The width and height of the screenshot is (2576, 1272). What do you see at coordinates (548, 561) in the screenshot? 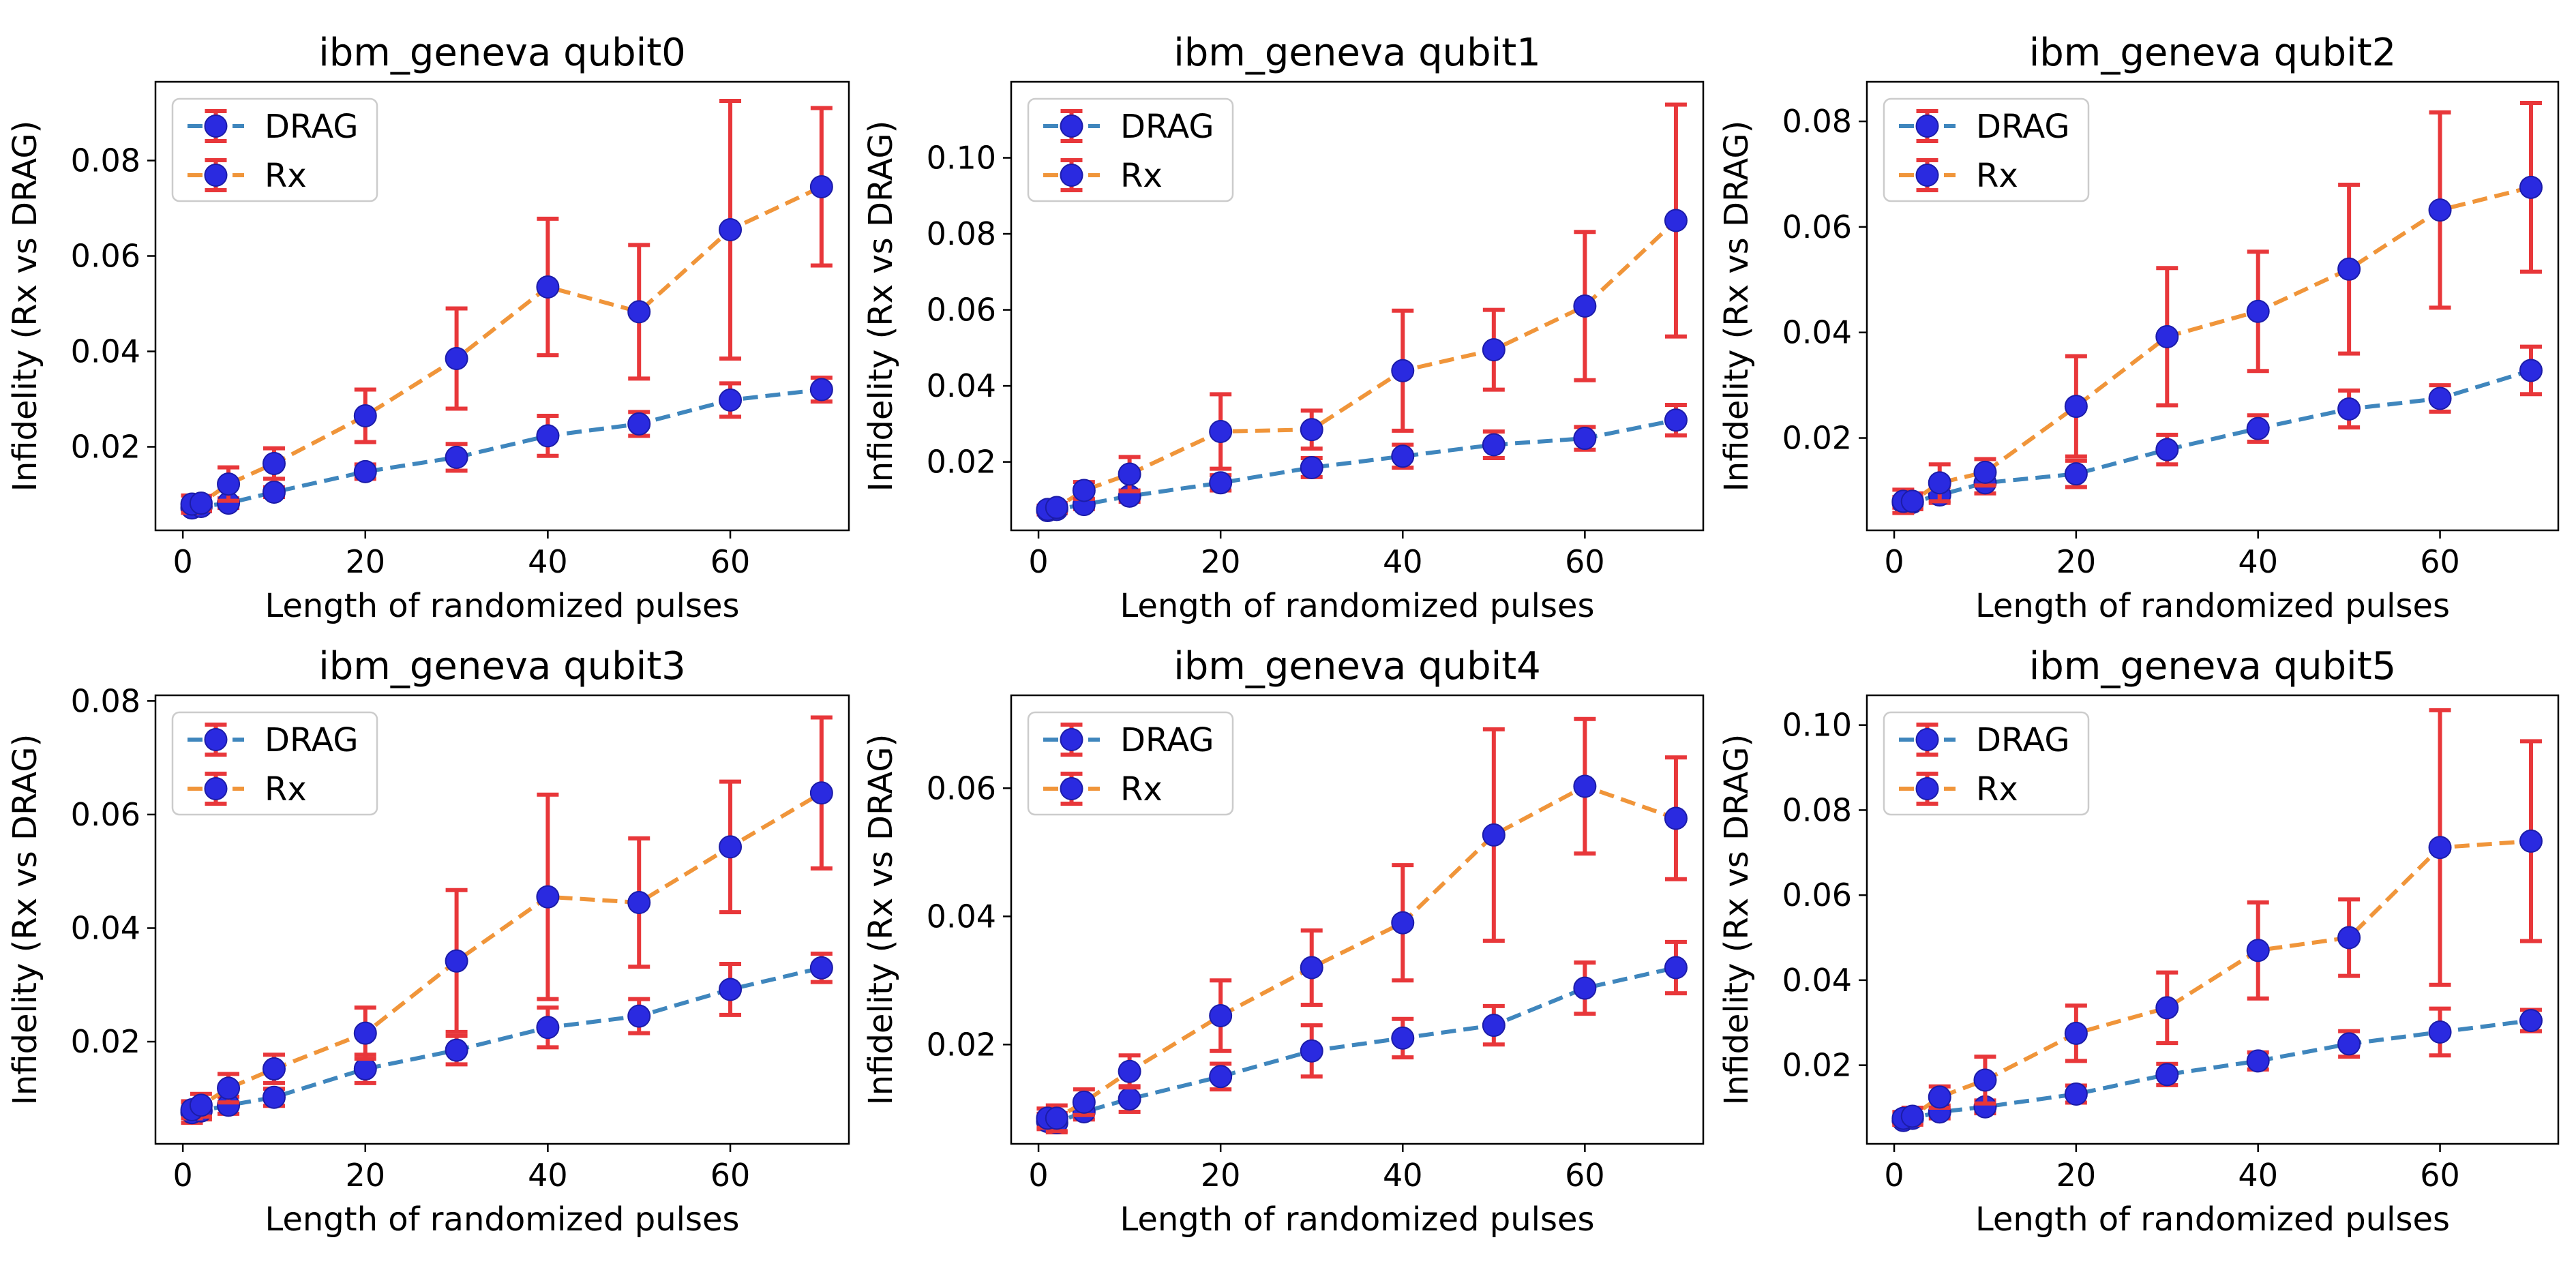
I see `x-tick-label: 40` at bounding box center [548, 561].